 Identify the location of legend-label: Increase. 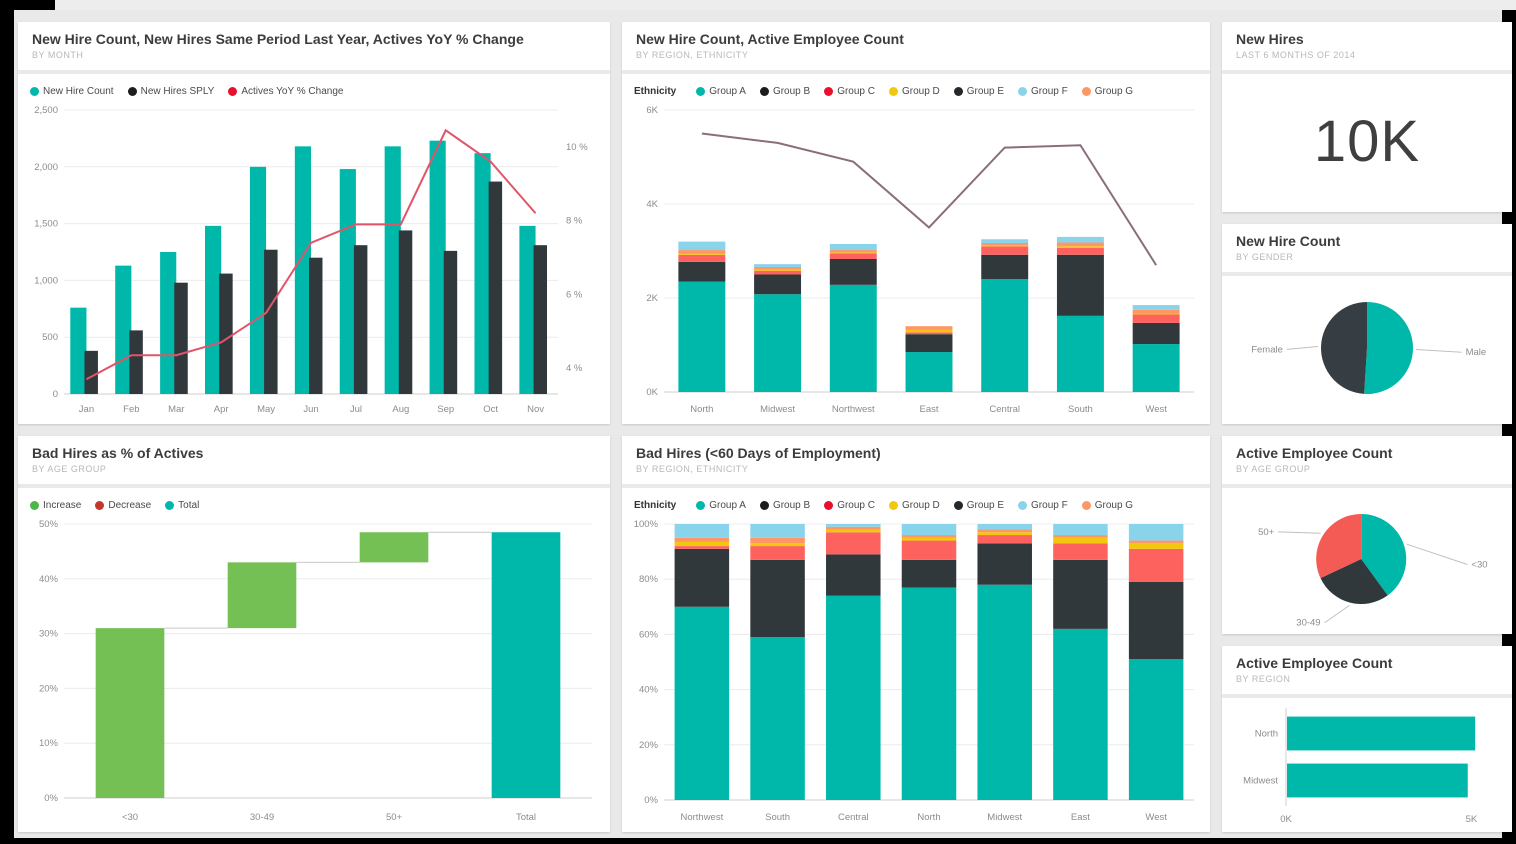
(62, 505).